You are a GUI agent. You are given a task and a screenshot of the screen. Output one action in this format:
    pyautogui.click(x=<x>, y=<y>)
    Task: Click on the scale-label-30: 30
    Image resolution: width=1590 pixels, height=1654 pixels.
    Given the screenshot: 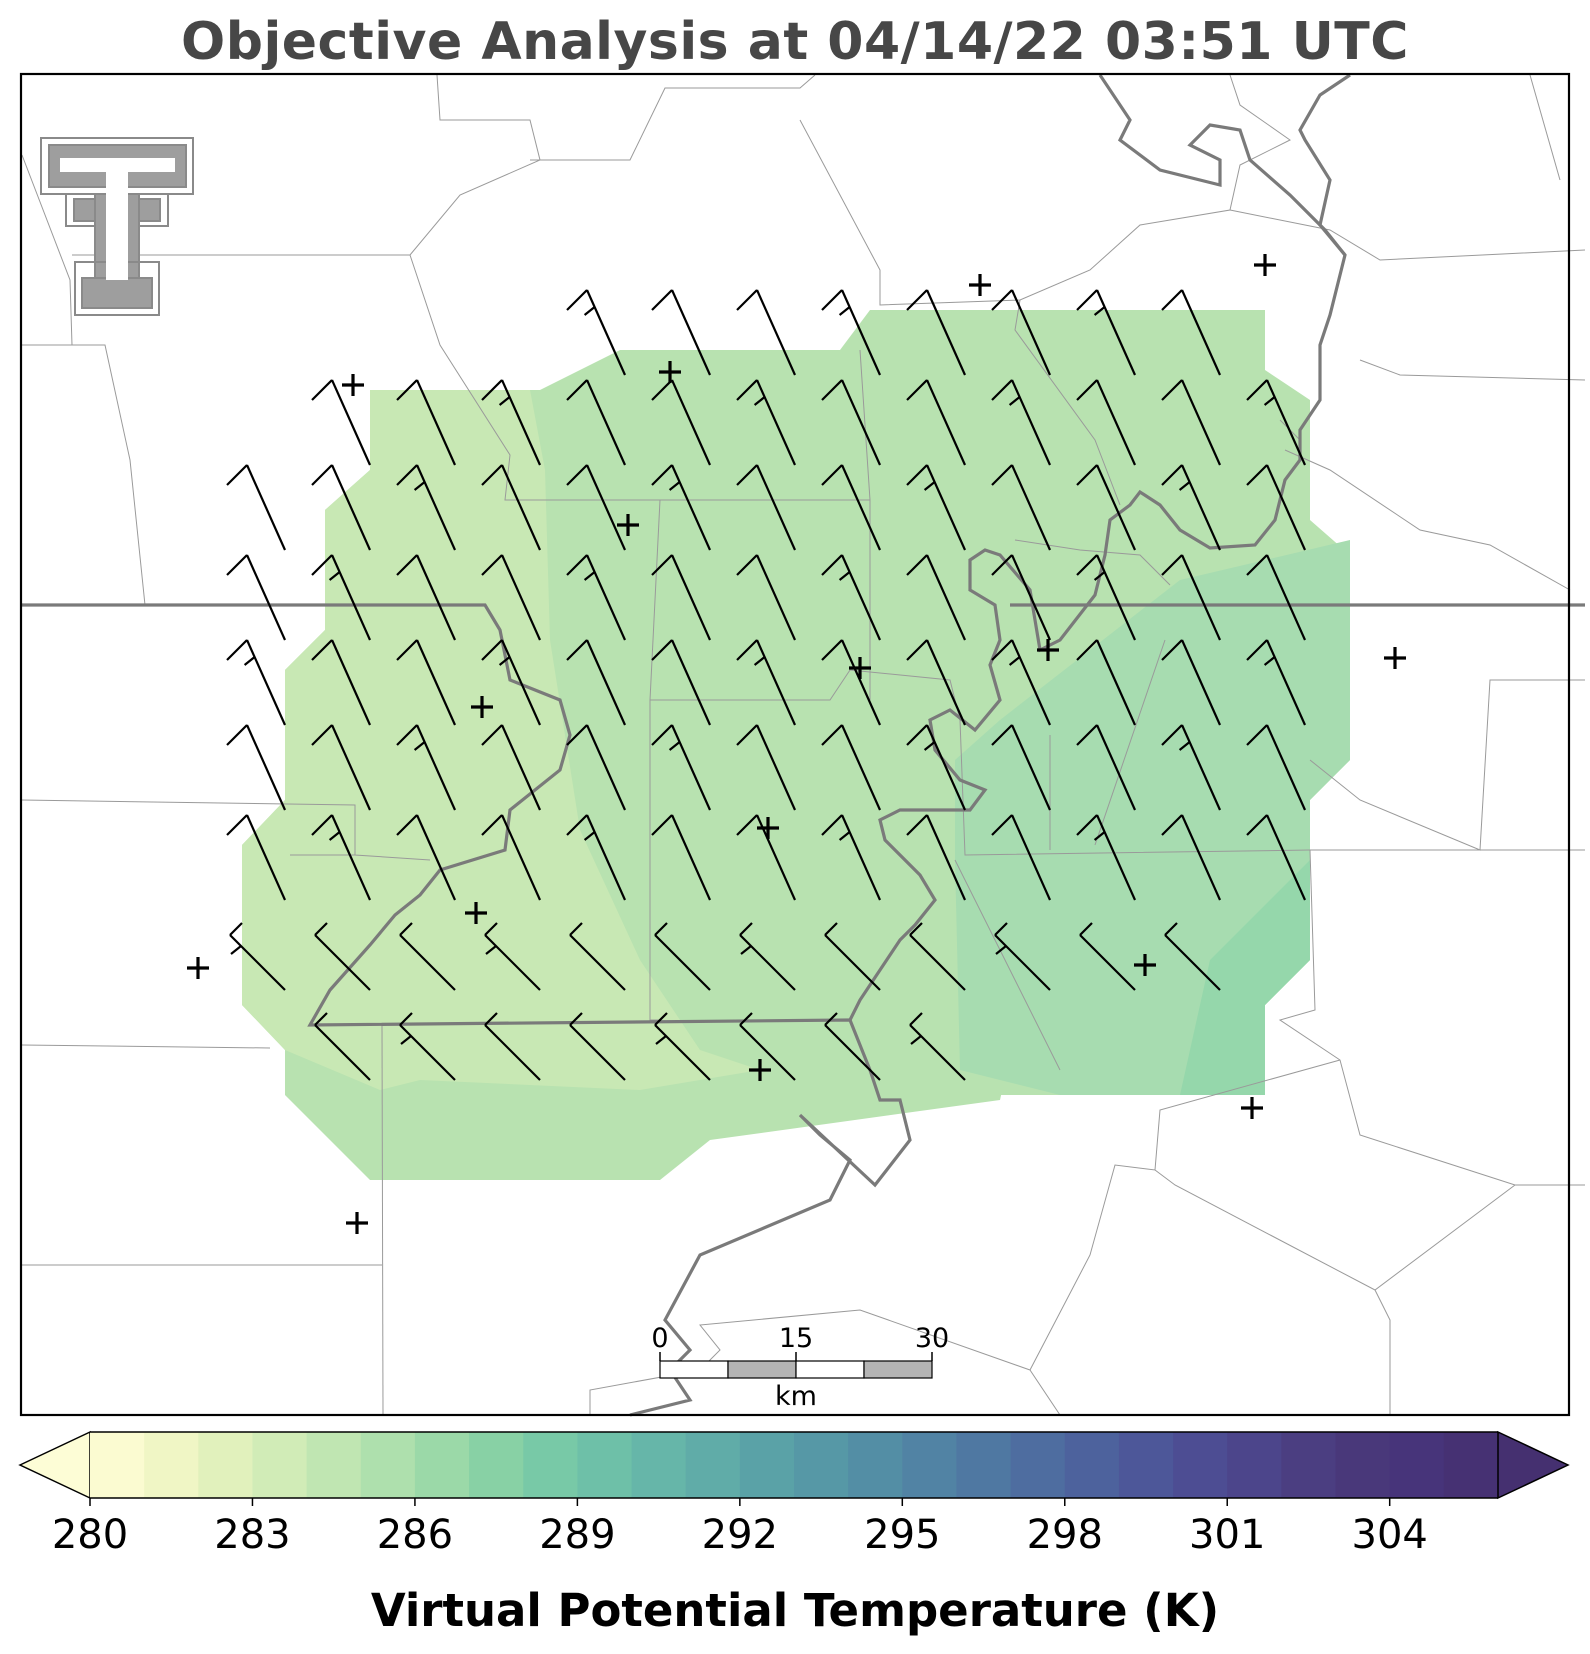 What is the action you would take?
    pyautogui.click(x=932, y=1338)
    